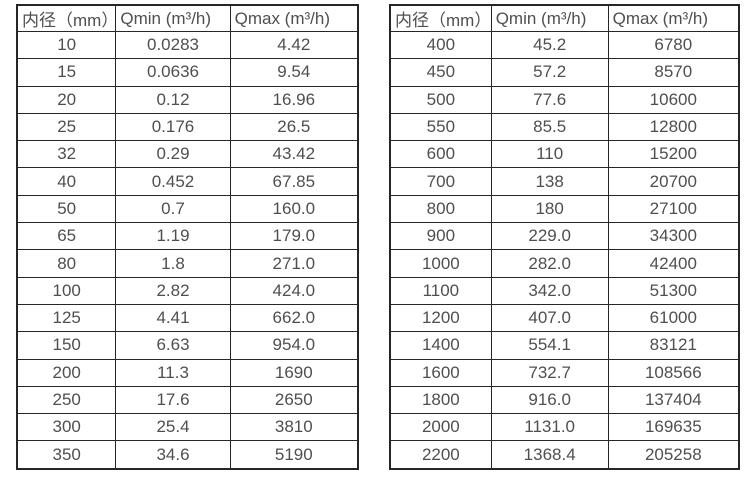 The image size is (750, 483). Describe the element at coordinates (549, 236) in the screenshot. I see `table-cell: 229.0` at that location.